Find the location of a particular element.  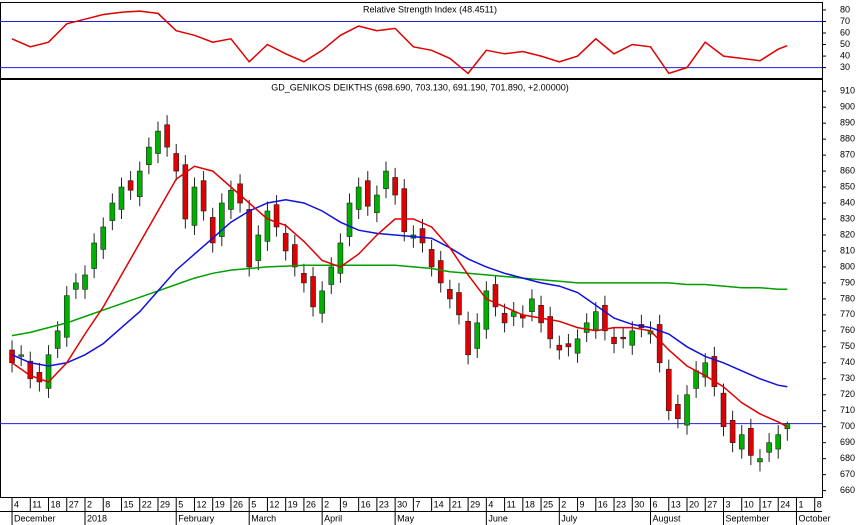

y-tick-label: 50 is located at coordinates (845, 44).